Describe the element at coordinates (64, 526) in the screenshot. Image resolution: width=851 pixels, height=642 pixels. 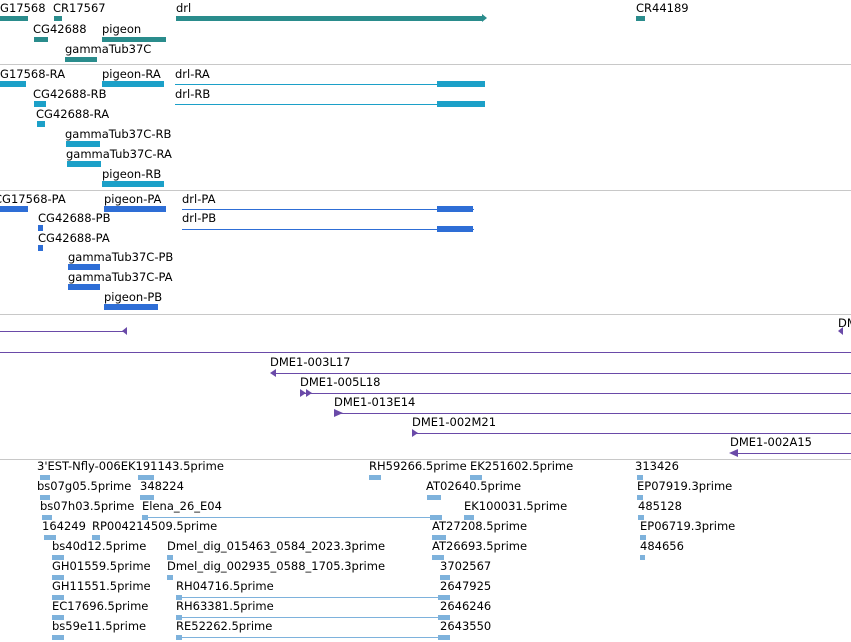
I see `est-label: 164249` at that location.